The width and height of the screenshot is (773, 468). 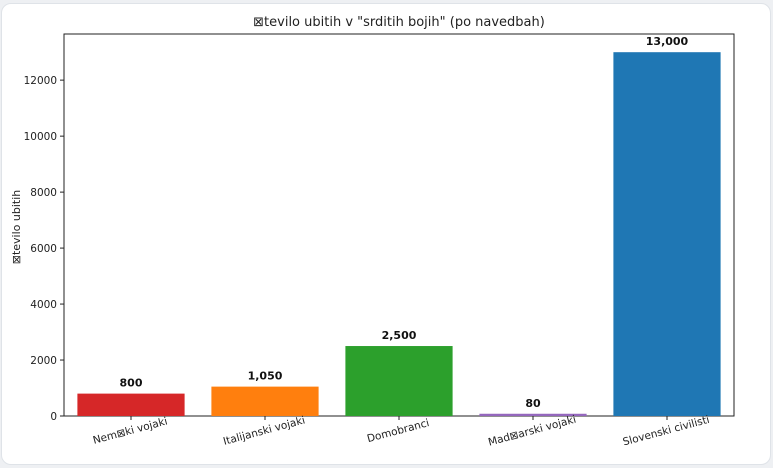 What do you see at coordinates (533, 403) in the screenshot?
I see `bar-value-label: 80` at bounding box center [533, 403].